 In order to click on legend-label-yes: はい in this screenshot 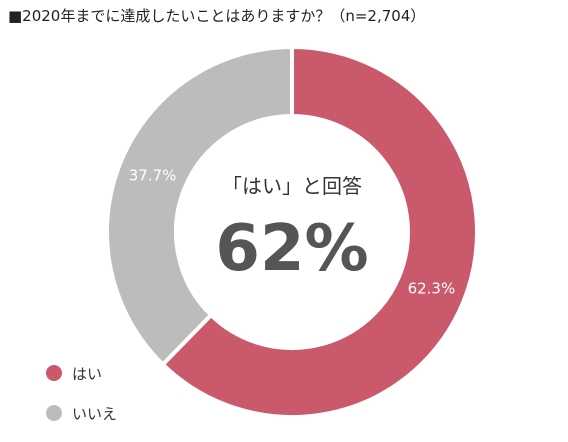, I will do `click(87, 373)`.